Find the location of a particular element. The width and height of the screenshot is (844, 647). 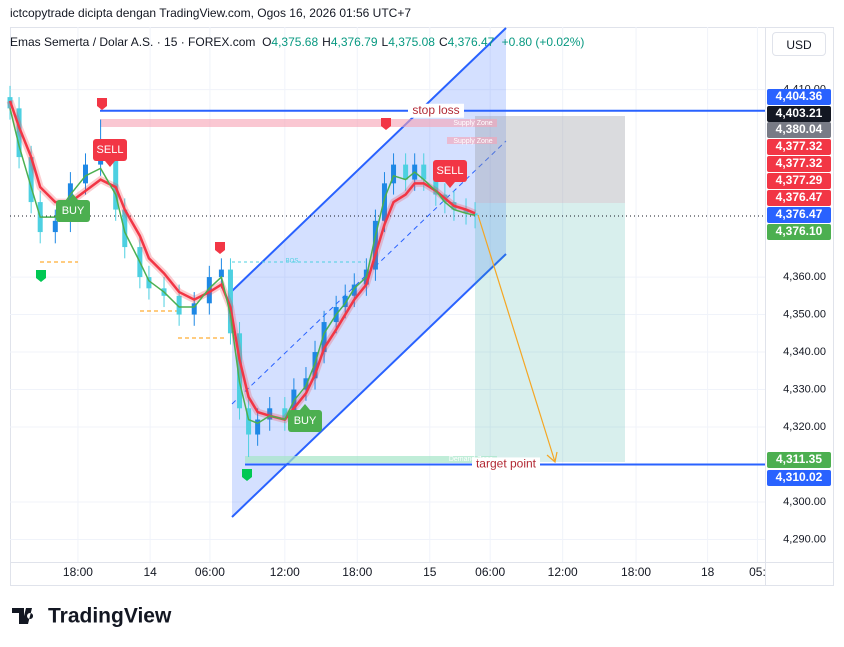

x-tick-label: 15 is located at coordinates (430, 572).